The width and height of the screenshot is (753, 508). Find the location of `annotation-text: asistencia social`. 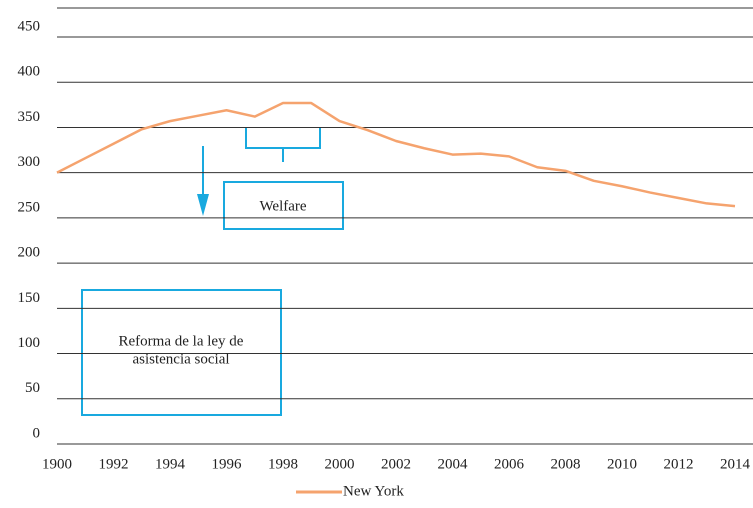

annotation-text: asistencia social is located at coordinates (180, 359).